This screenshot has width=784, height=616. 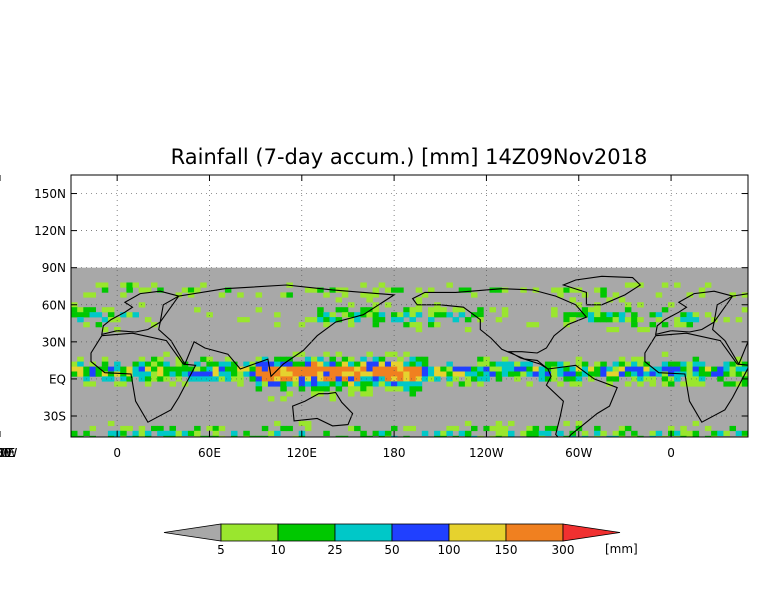 I want to click on colorbar-label: 25, so click(x=334, y=550).